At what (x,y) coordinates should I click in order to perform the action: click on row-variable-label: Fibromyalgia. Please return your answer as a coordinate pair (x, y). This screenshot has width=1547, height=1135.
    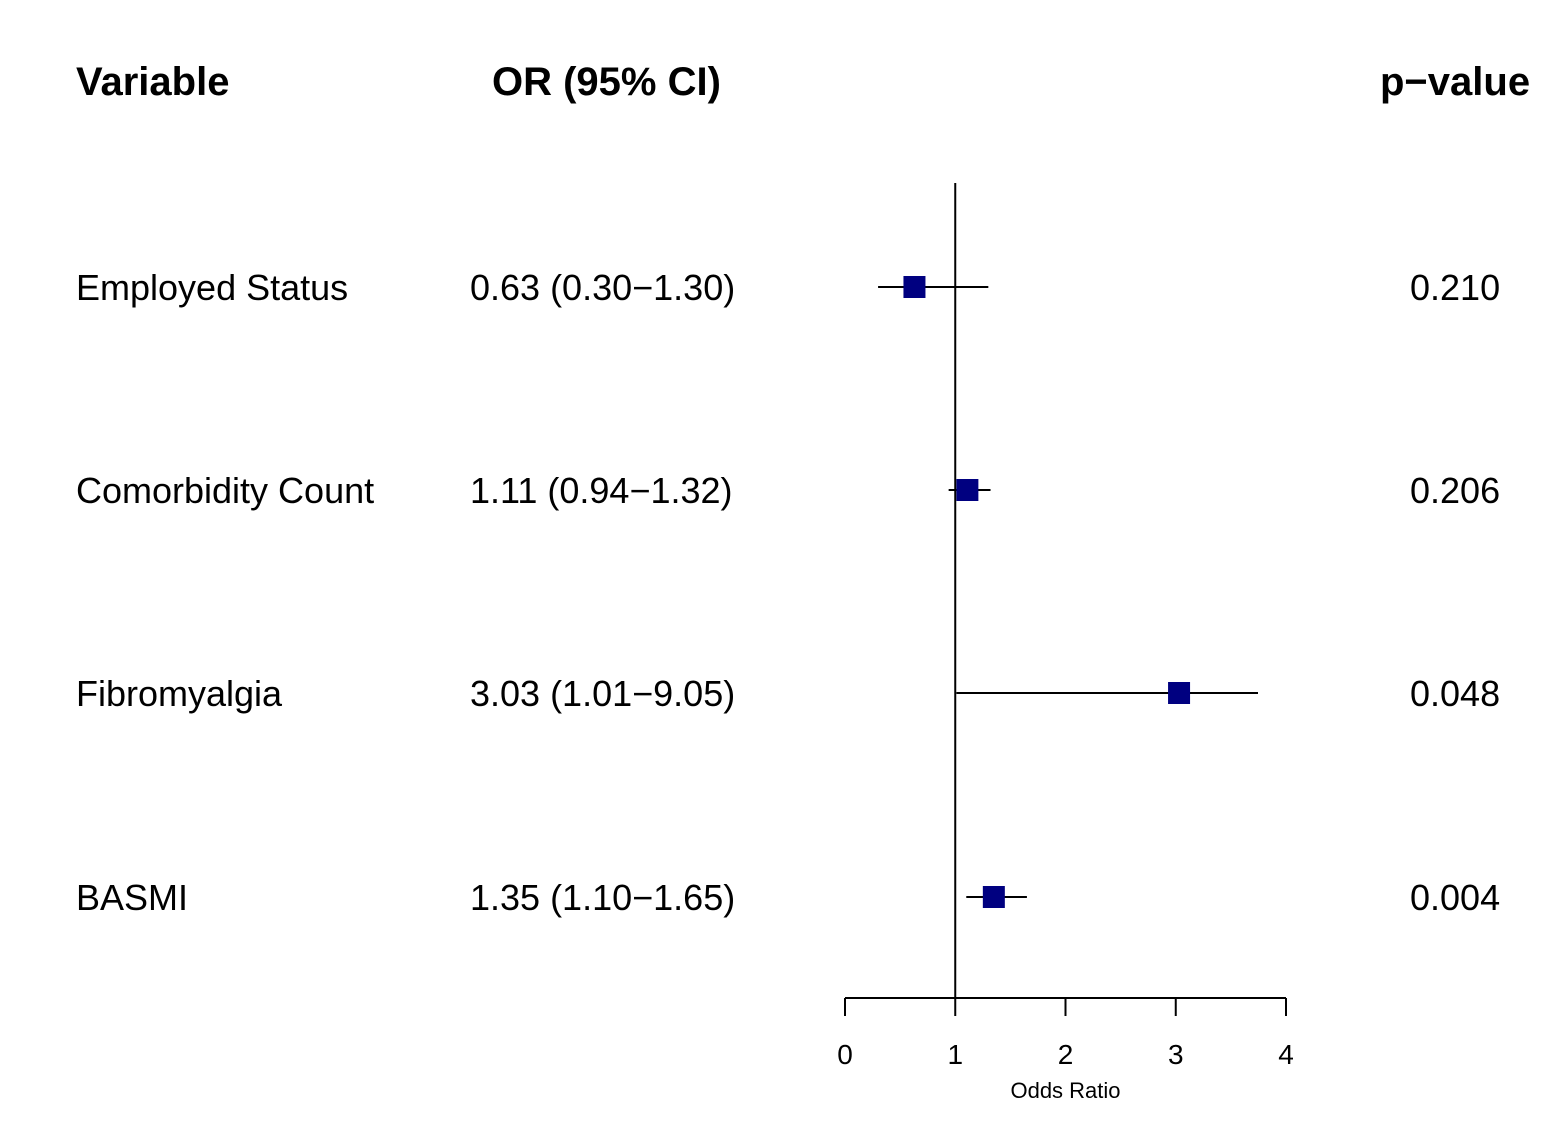
    Looking at the image, I should click on (179, 693).